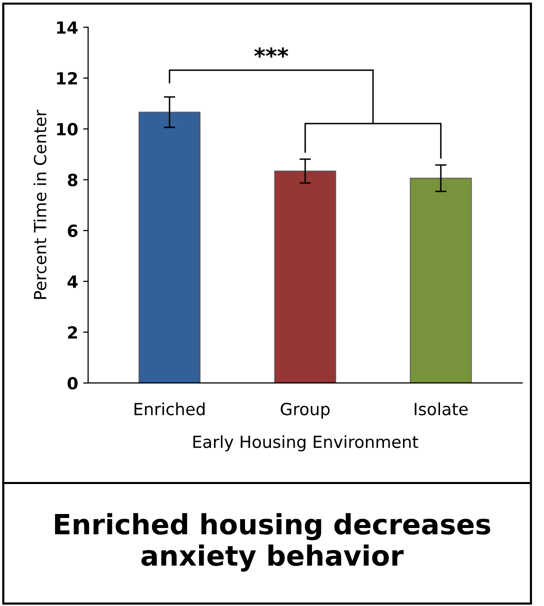 The height and width of the screenshot is (606, 544). What do you see at coordinates (73, 383) in the screenshot?
I see `y-tick-label: 0` at bounding box center [73, 383].